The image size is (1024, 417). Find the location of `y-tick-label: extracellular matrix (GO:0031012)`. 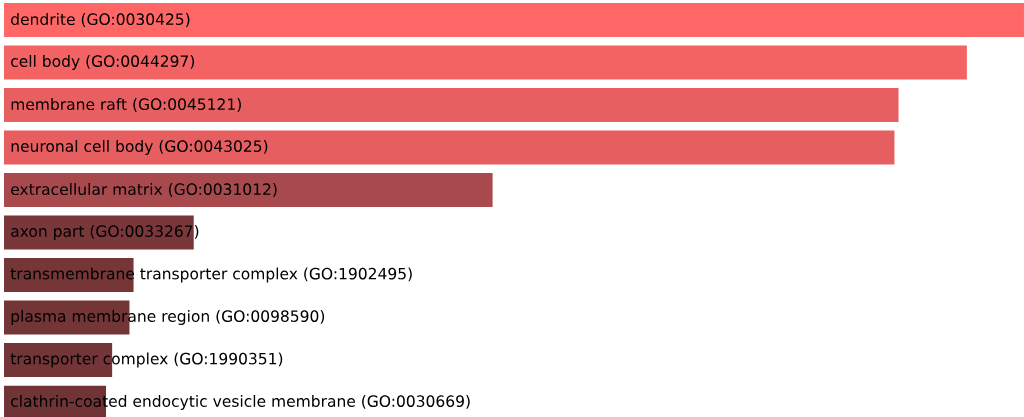

y-tick-label: extracellular matrix (GO:0031012) is located at coordinates (144, 190).